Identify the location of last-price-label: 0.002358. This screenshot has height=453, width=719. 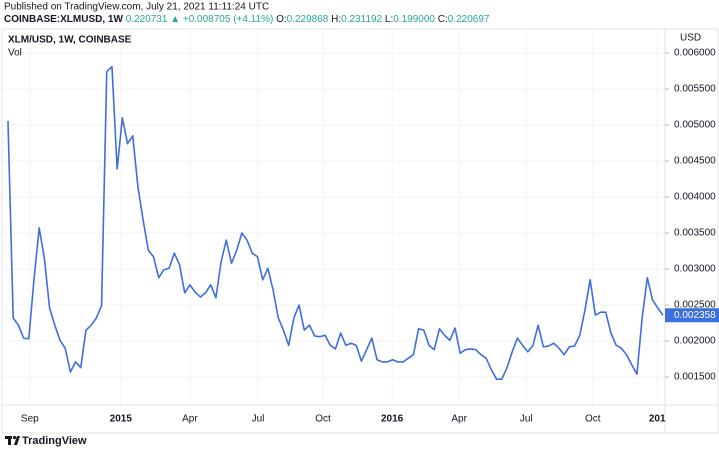
(695, 315).